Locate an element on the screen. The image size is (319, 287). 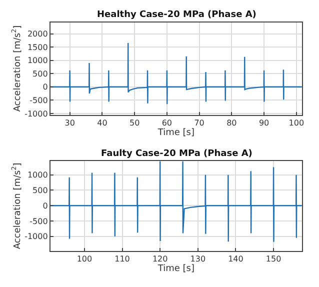
x-tick-label: 130 is located at coordinates (198, 259).